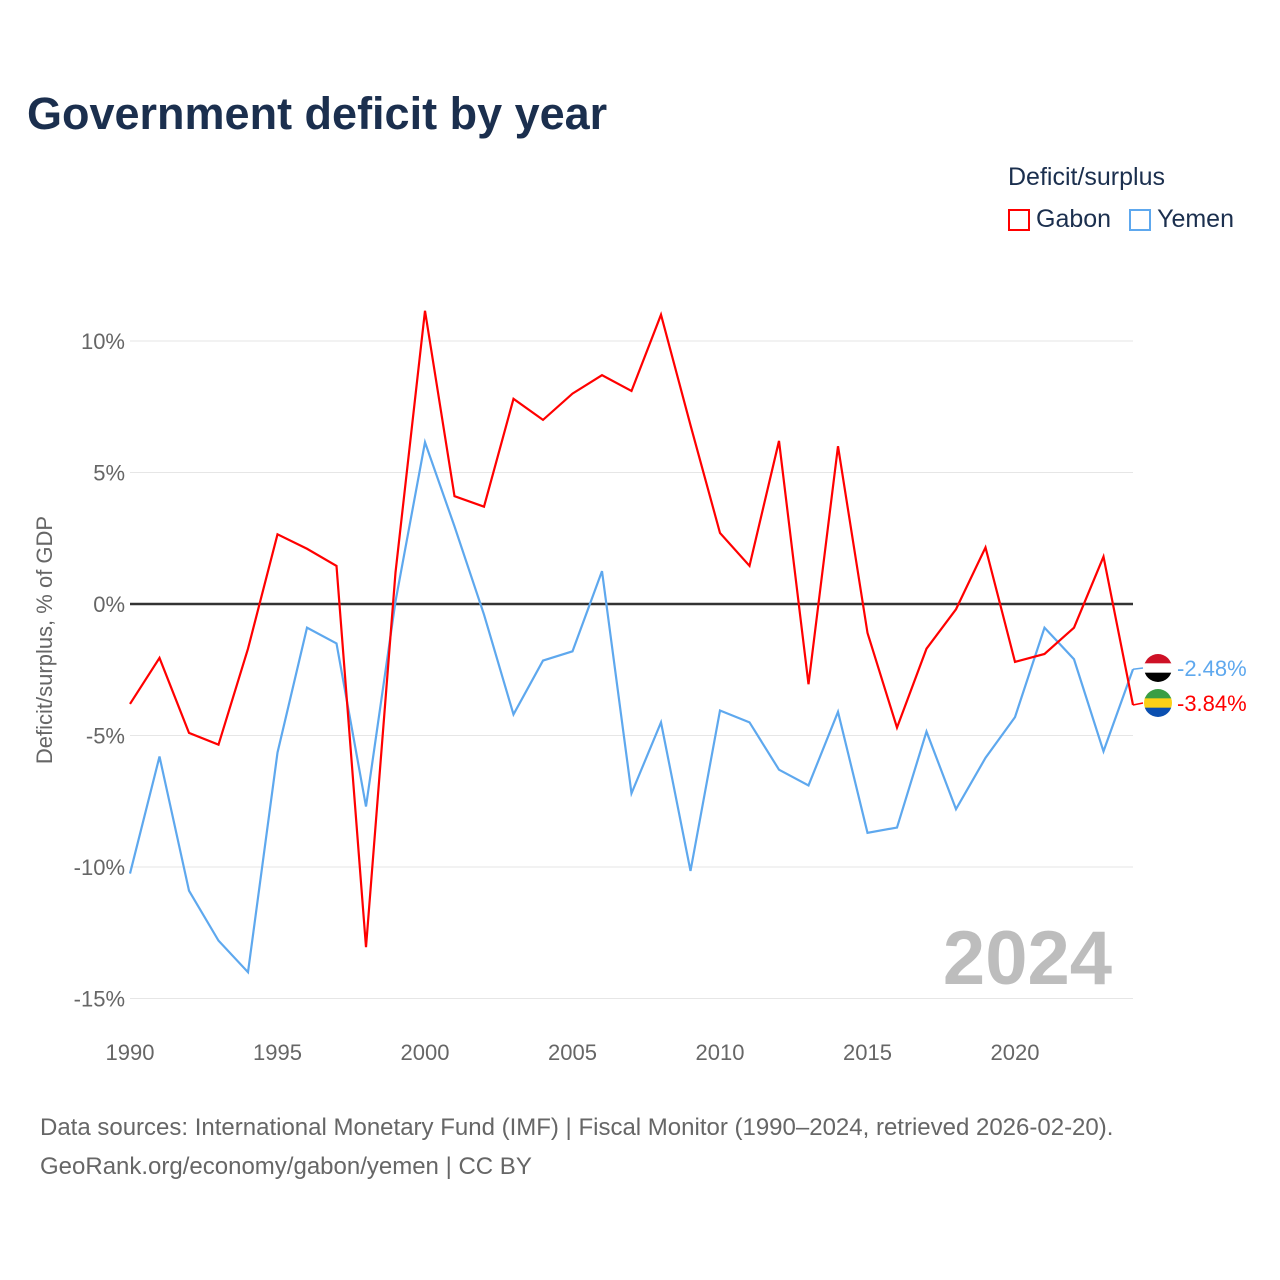 The image size is (1280, 1280). What do you see at coordinates (99, 867) in the screenshot?
I see `y-tick-label: -10%` at bounding box center [99, 867].